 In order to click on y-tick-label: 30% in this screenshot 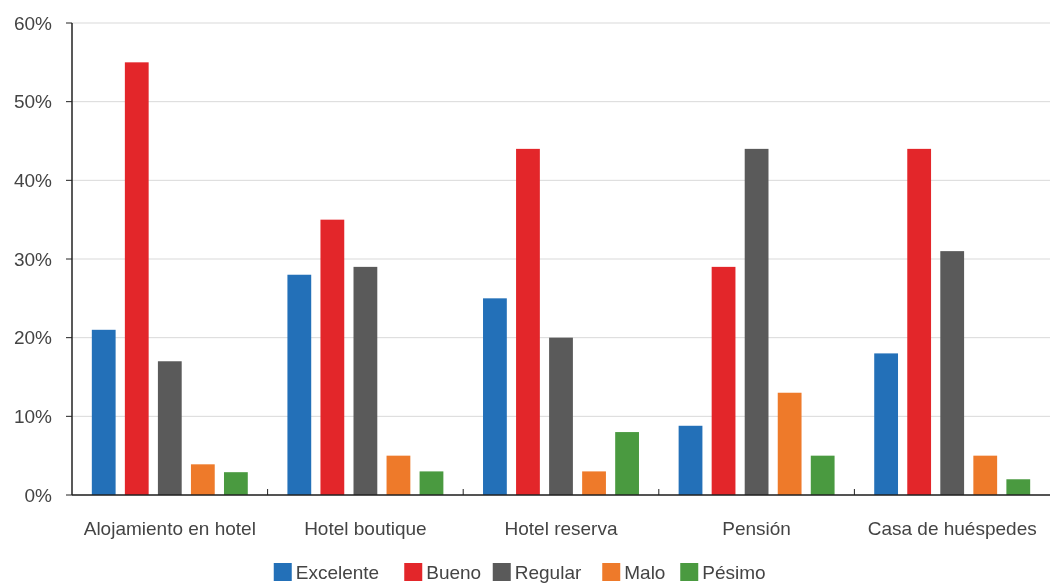, I will do `click(33, 259)`.